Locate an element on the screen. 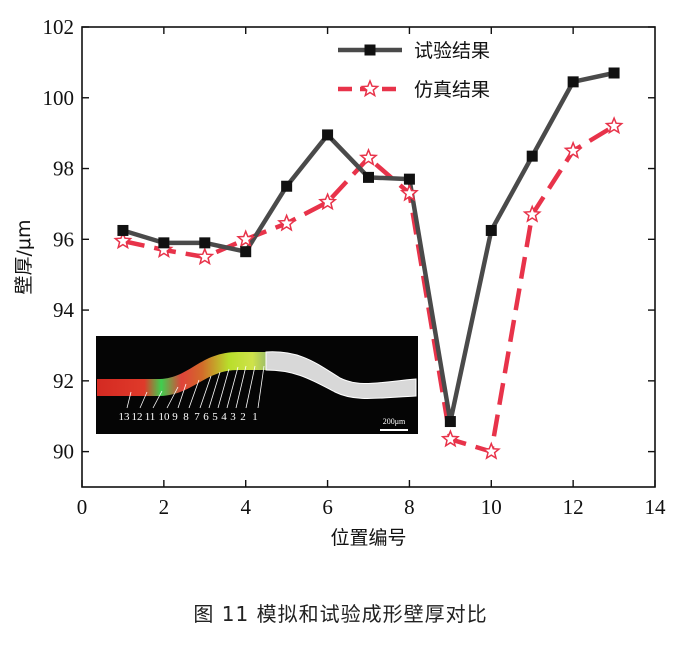 This screenshot has width=681, height=654. y-axis-title: 壁厚/μm is located at coordinates (24, 257).